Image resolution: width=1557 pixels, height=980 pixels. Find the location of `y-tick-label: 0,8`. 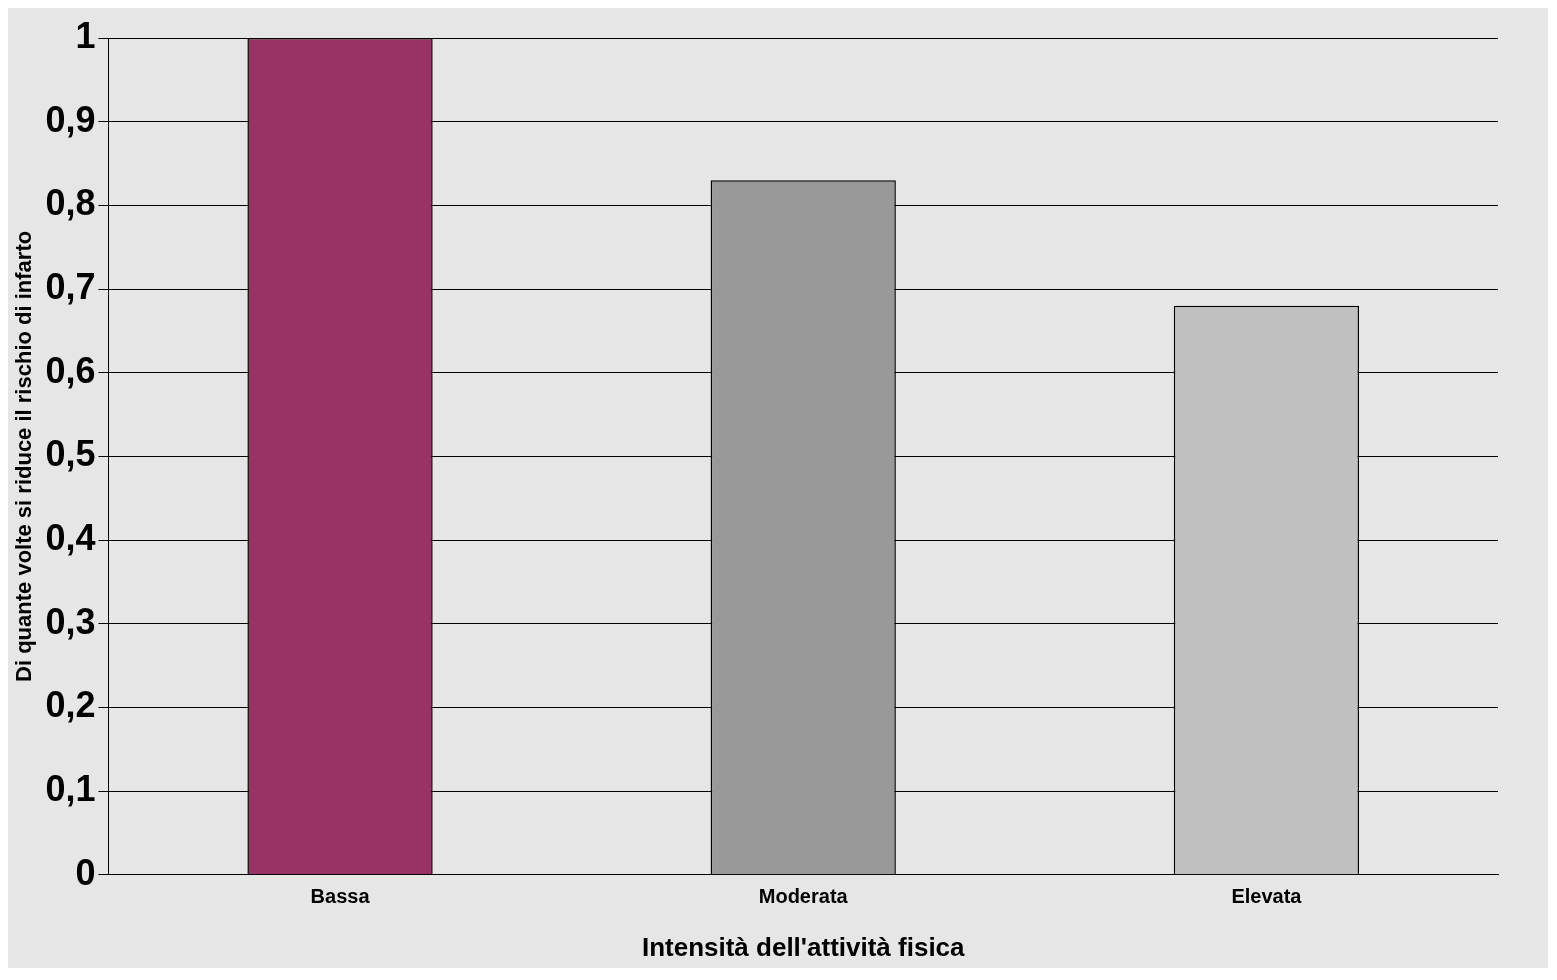

y-tick-label: 0,8 is located at coordinates (70, 203).